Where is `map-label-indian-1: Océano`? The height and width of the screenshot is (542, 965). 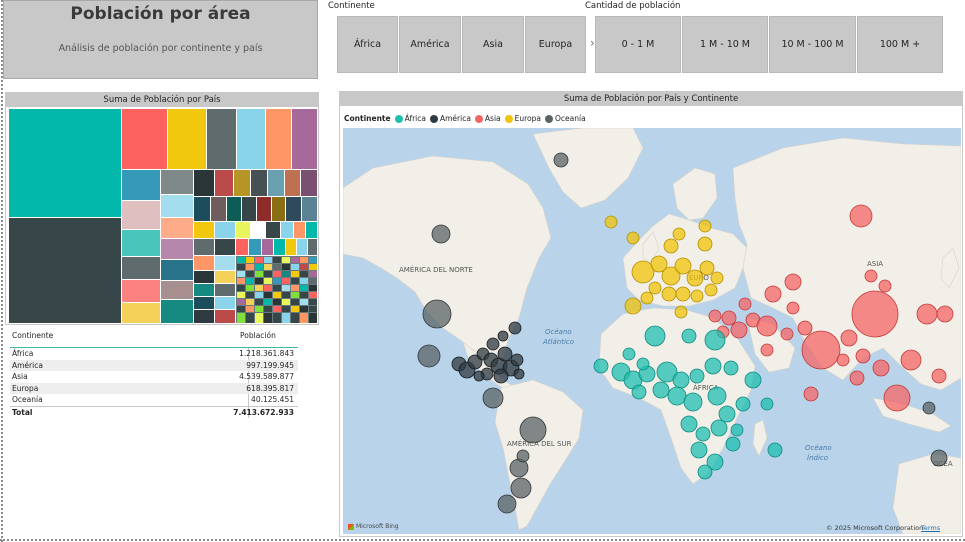
map-label-indian-1: Océano is located at coordinates (818, 448).